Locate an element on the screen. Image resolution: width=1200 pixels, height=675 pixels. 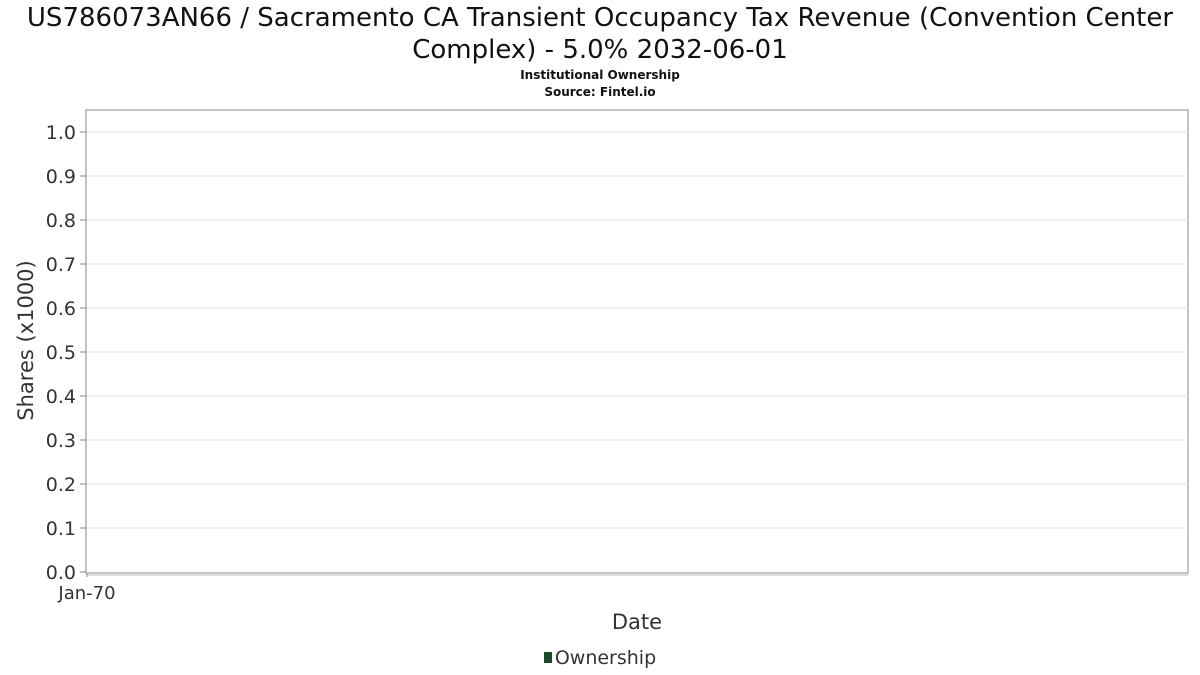
legend-label-ownership: Ownership is located at coordinates (605, 658).